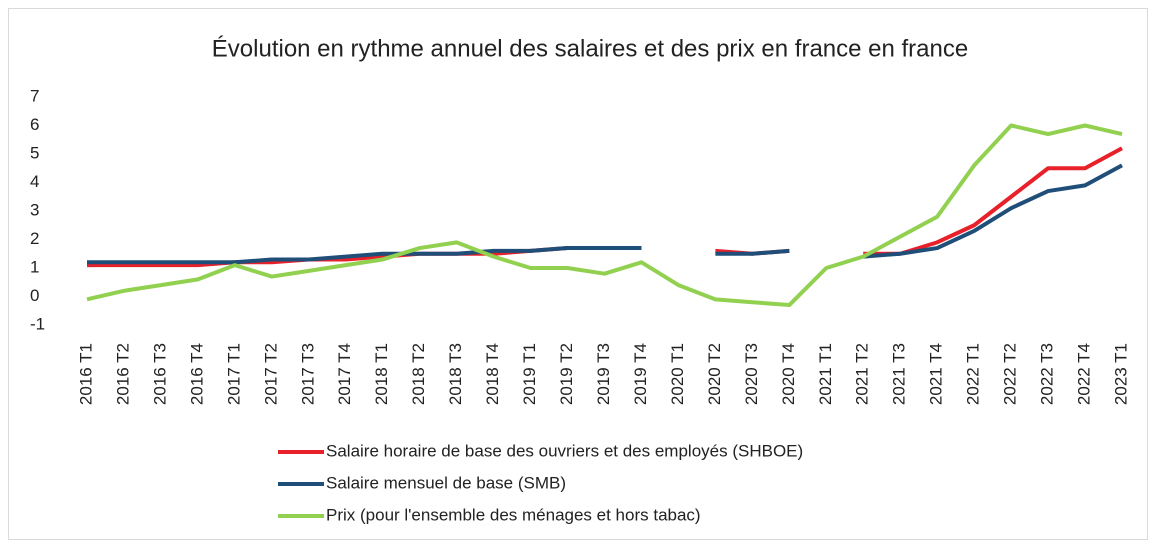  Describe the element at coordinates (307, 374) in the screenshot. I see `x-tick-label: 2017 T3` at that location.